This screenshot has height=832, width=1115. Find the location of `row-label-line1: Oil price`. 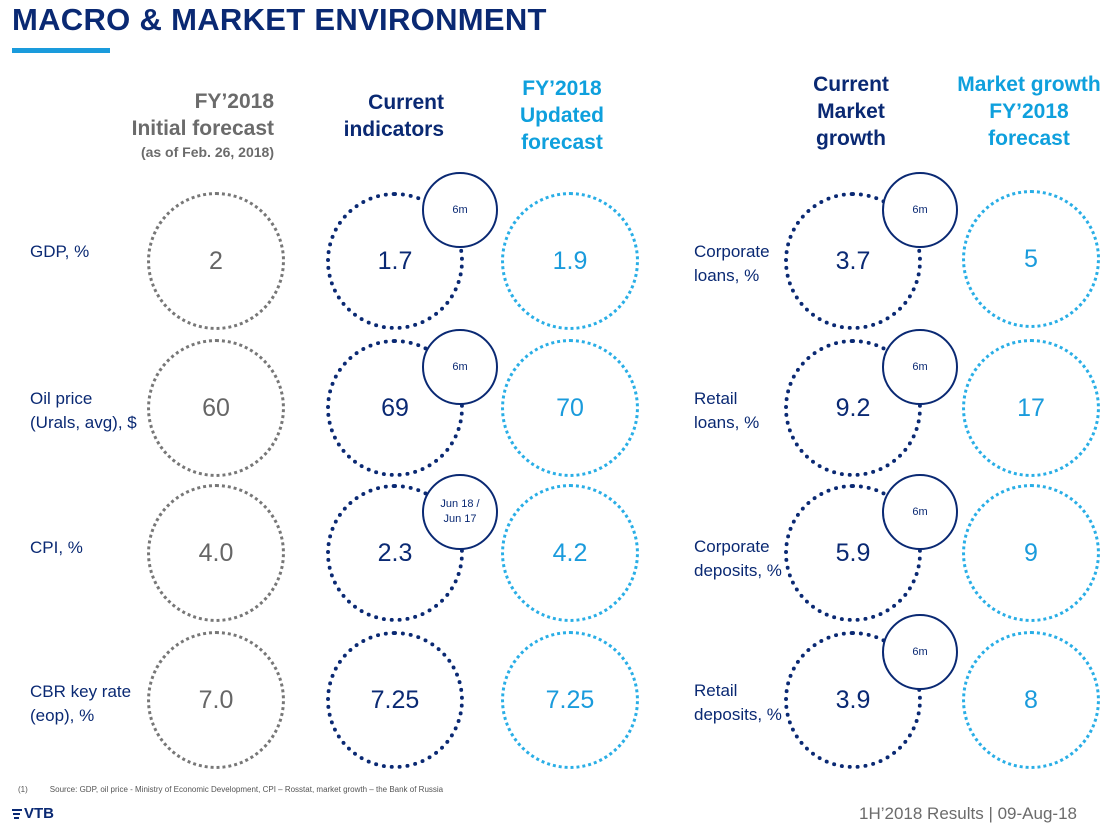

row-label-line1: Oil price is located at coordinates (61, 398).